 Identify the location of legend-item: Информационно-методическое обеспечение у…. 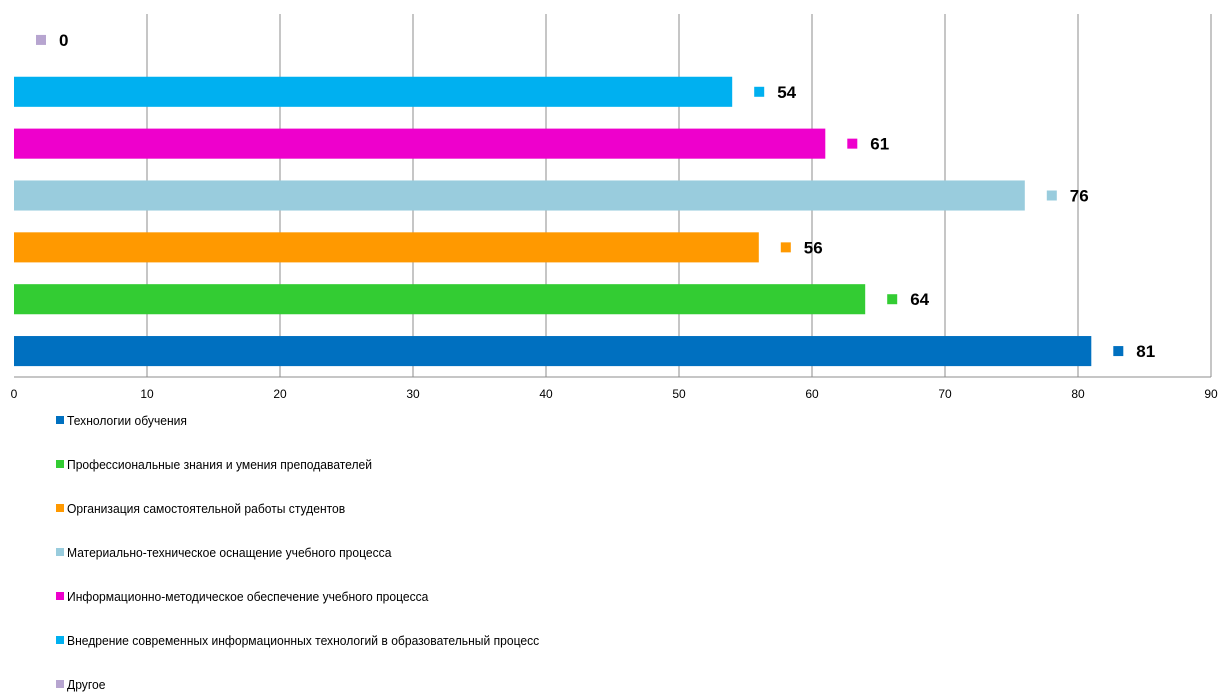
(256, 596).